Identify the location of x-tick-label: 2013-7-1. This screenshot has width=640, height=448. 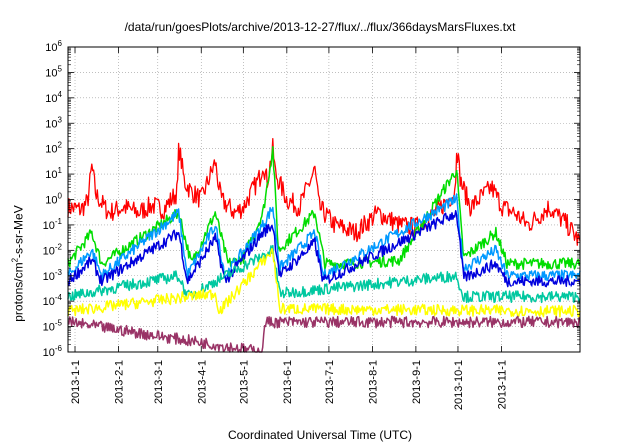
(330, 382).